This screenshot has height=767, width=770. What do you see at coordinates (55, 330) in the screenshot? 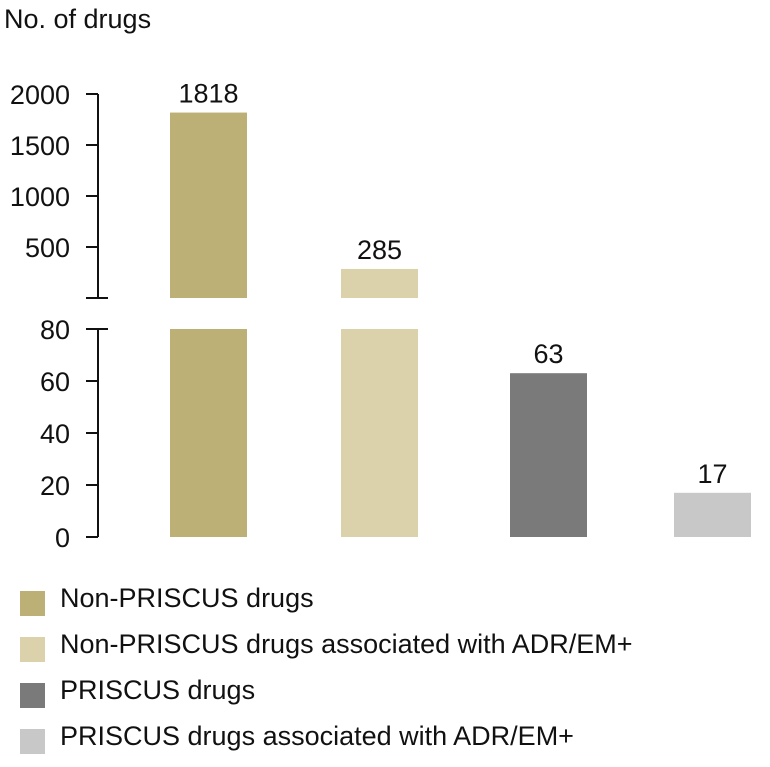
I see `y-tick-label: 80` at bounding box center [55, 330].